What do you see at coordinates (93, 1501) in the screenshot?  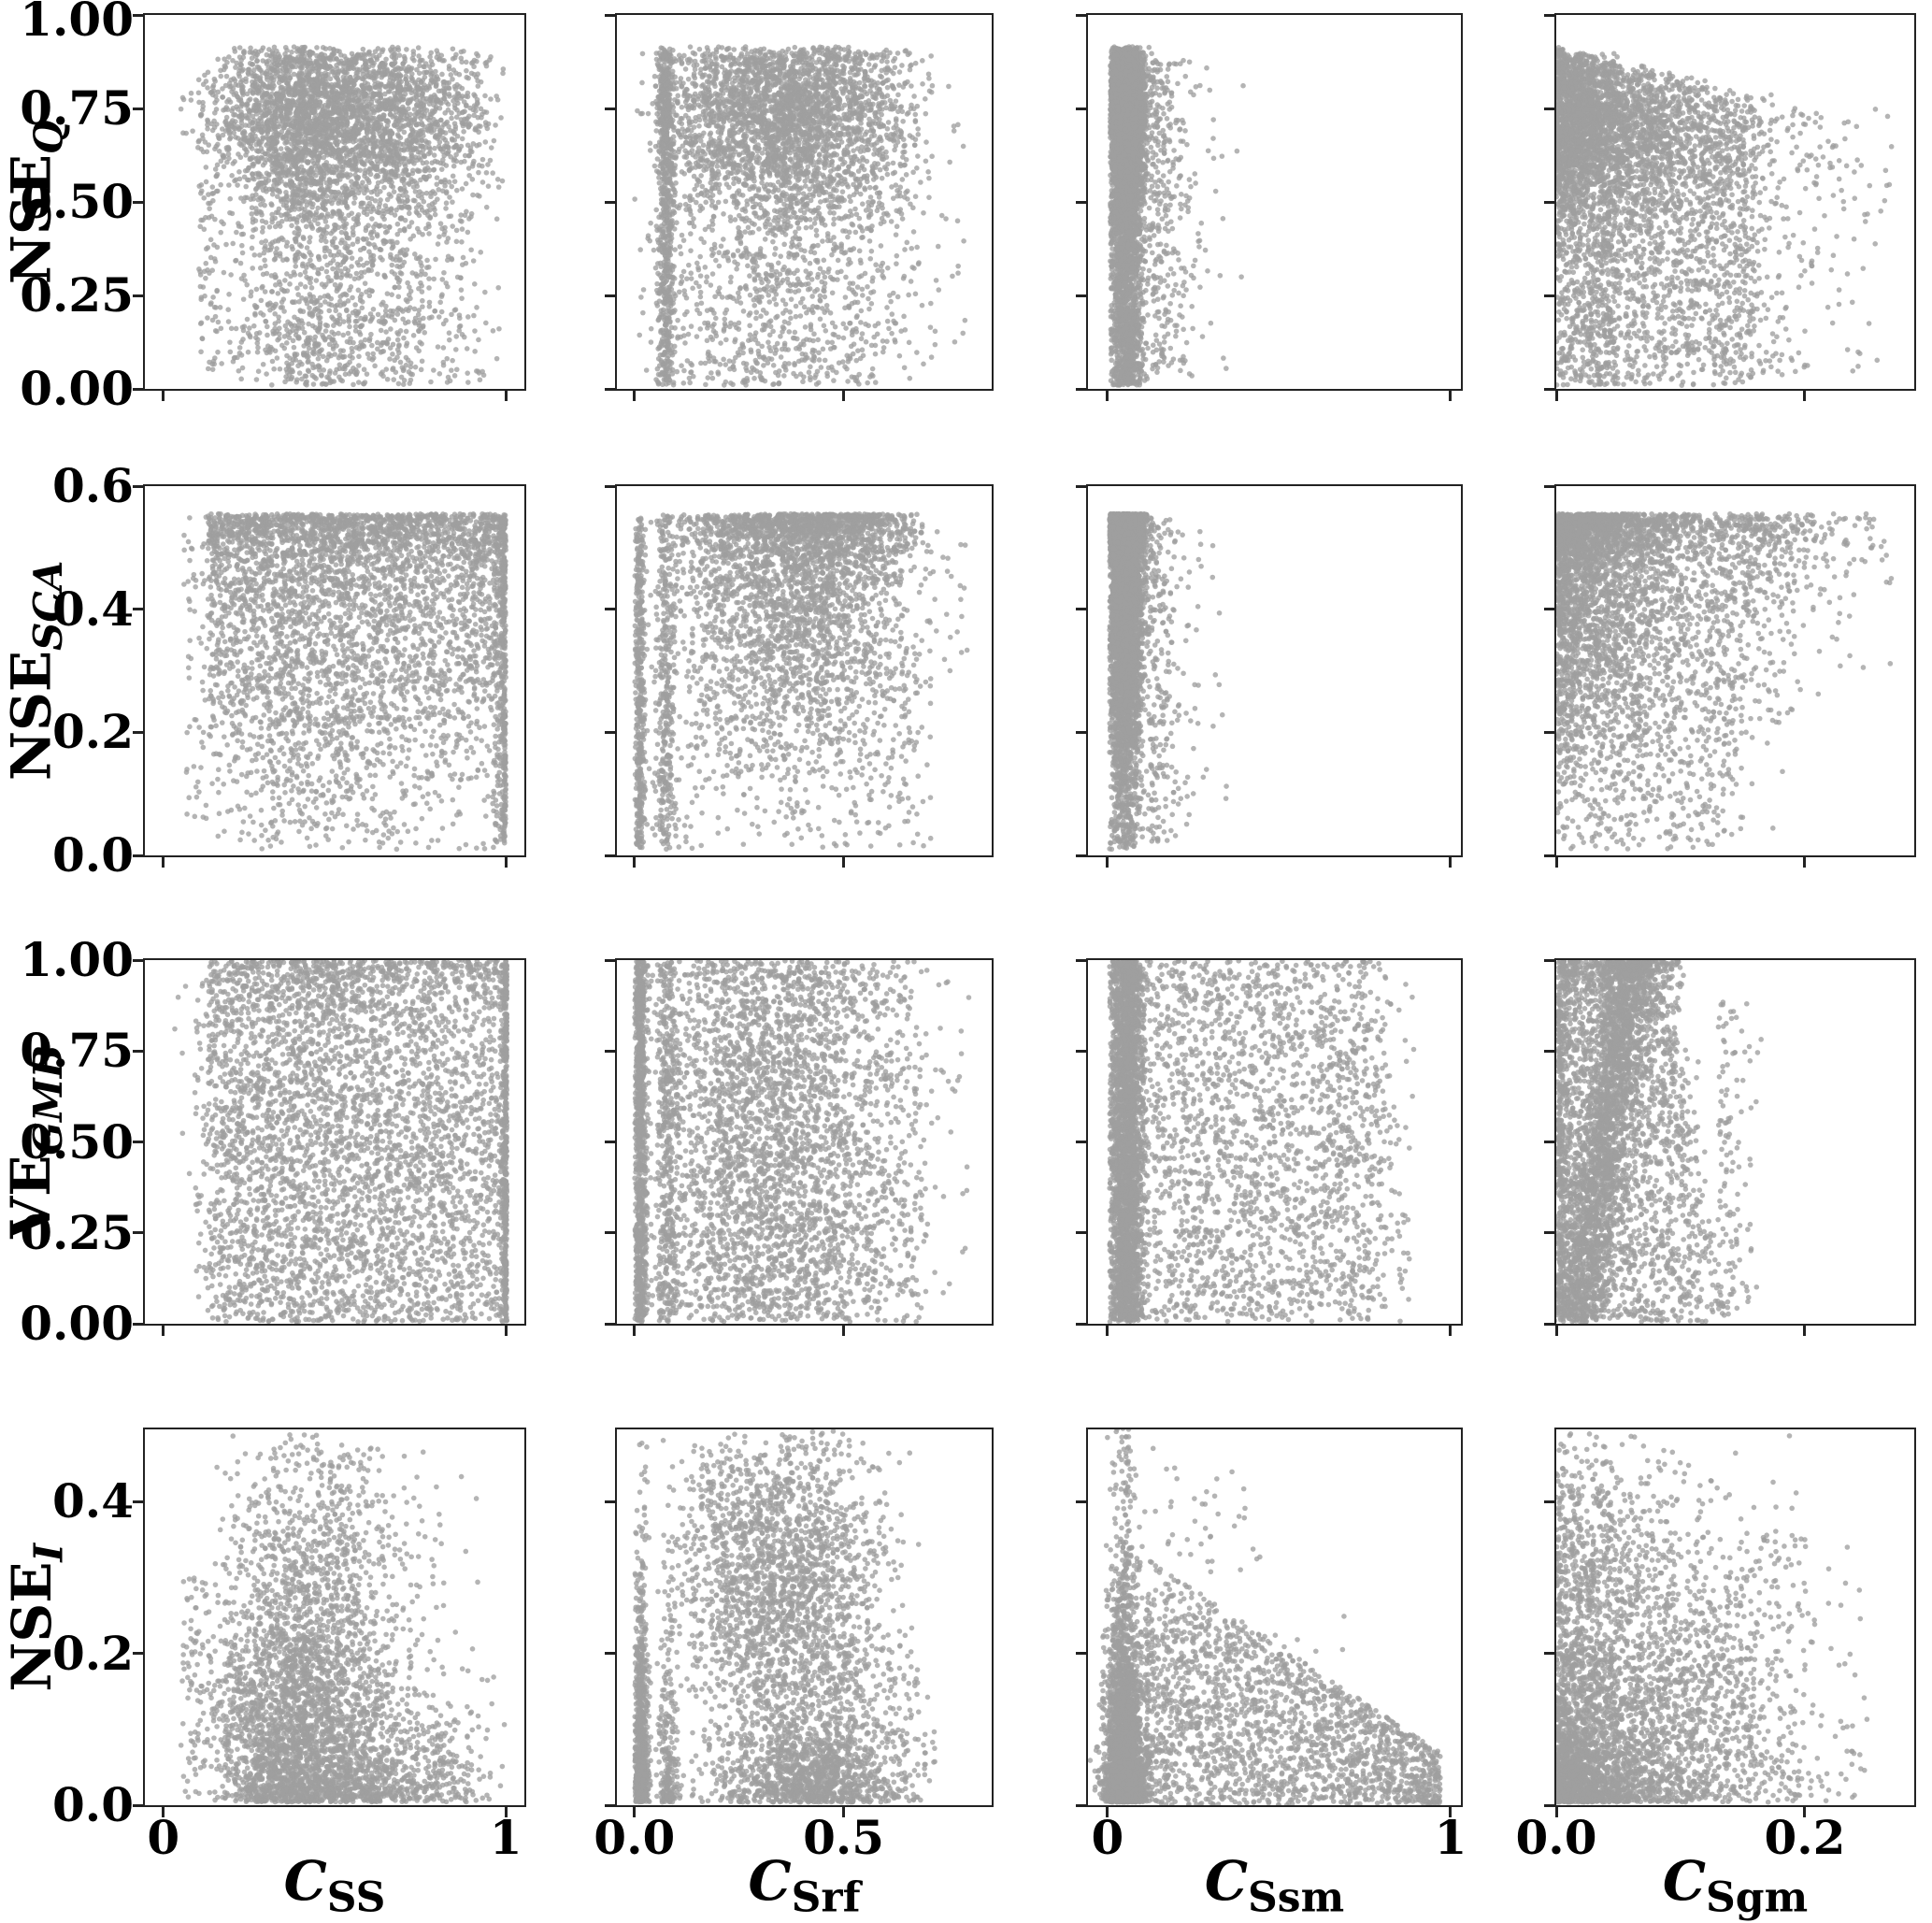 I see `y-tick-label: 0.4` at bounding box center [93, 1501].